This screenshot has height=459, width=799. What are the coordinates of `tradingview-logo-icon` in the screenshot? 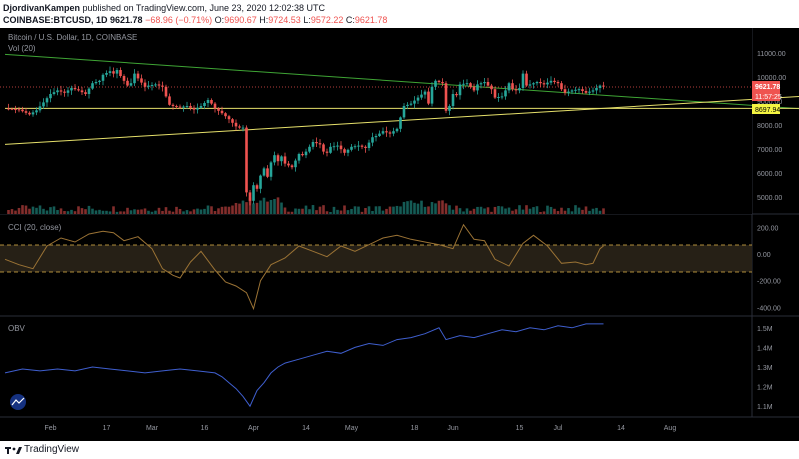 It's located at (14, 450).